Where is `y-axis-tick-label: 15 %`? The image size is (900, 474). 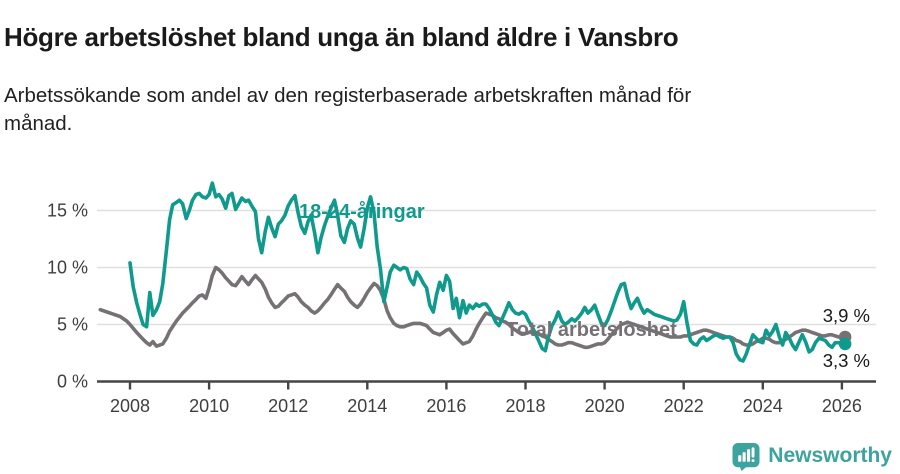
y-axis-tick-label: 15 % is located at coordinates (67, 211).